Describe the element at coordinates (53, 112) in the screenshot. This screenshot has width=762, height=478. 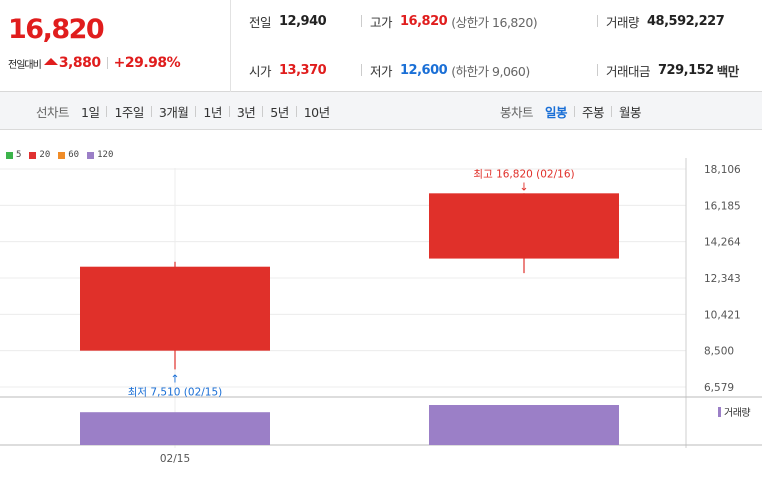
I see `line-chart-title: 선차트` at that location.